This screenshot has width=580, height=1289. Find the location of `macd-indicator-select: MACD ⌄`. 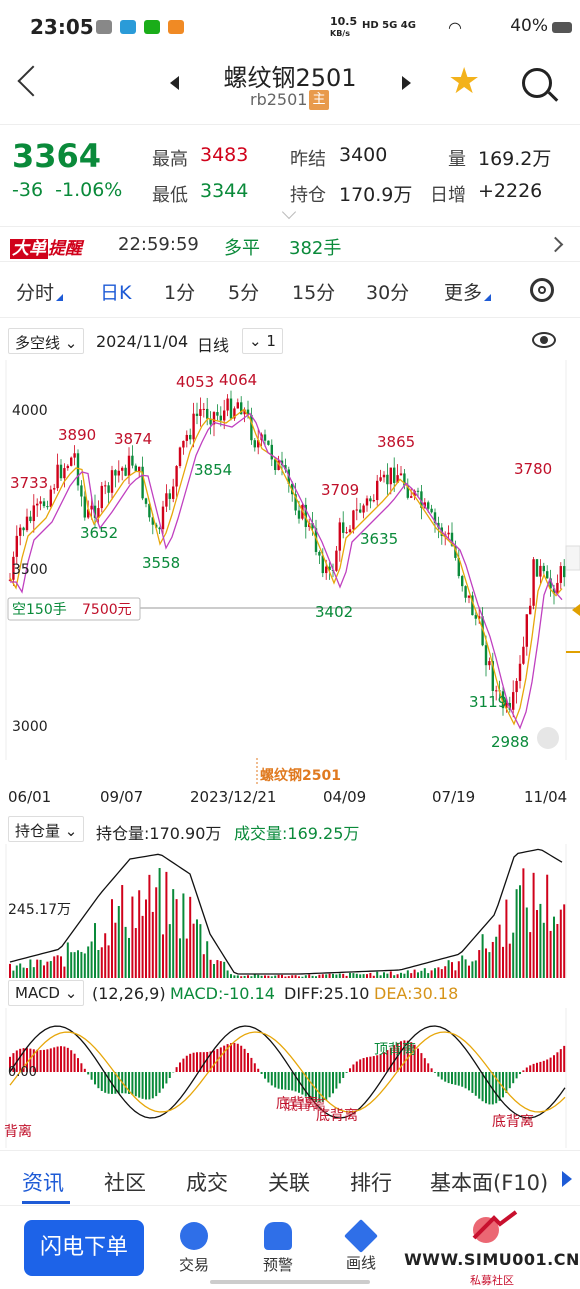

macd-indicator-select: MACD ⌄ is located at coordinates (46, 993).